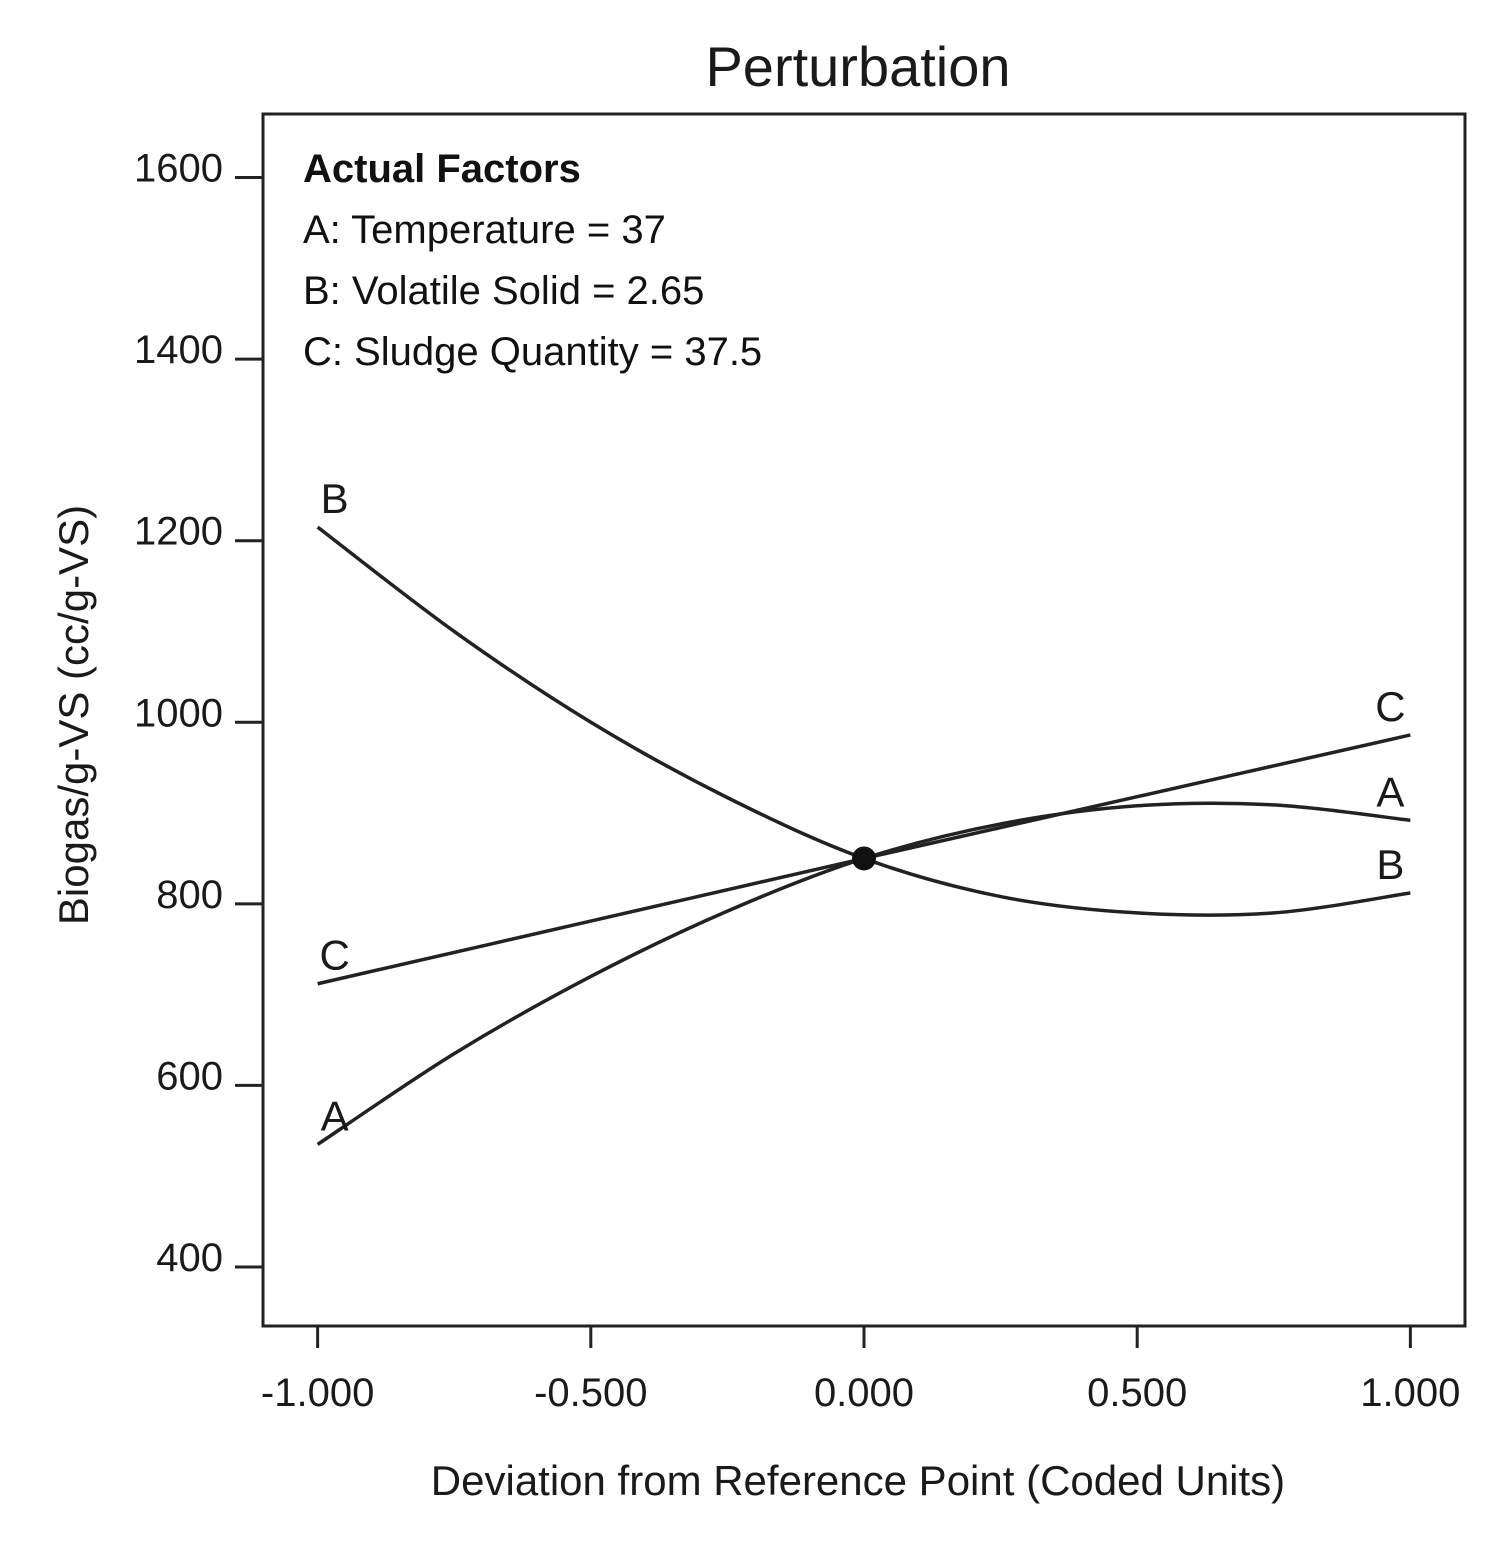  Describe the element at coordinates (189, 895) in the screenshot. I see `y-tick-label: 800` at that location.